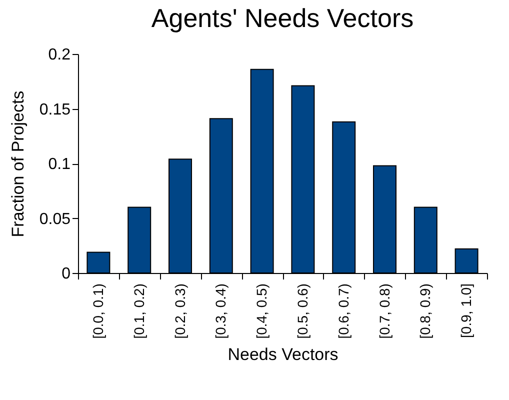 The height and width of the screenshot is (400, 509). What do you see at coordinates (18, 164) in the screenshot?
I see `y-axis-title: Fraction of Projects` at bounding box center [18, 164].